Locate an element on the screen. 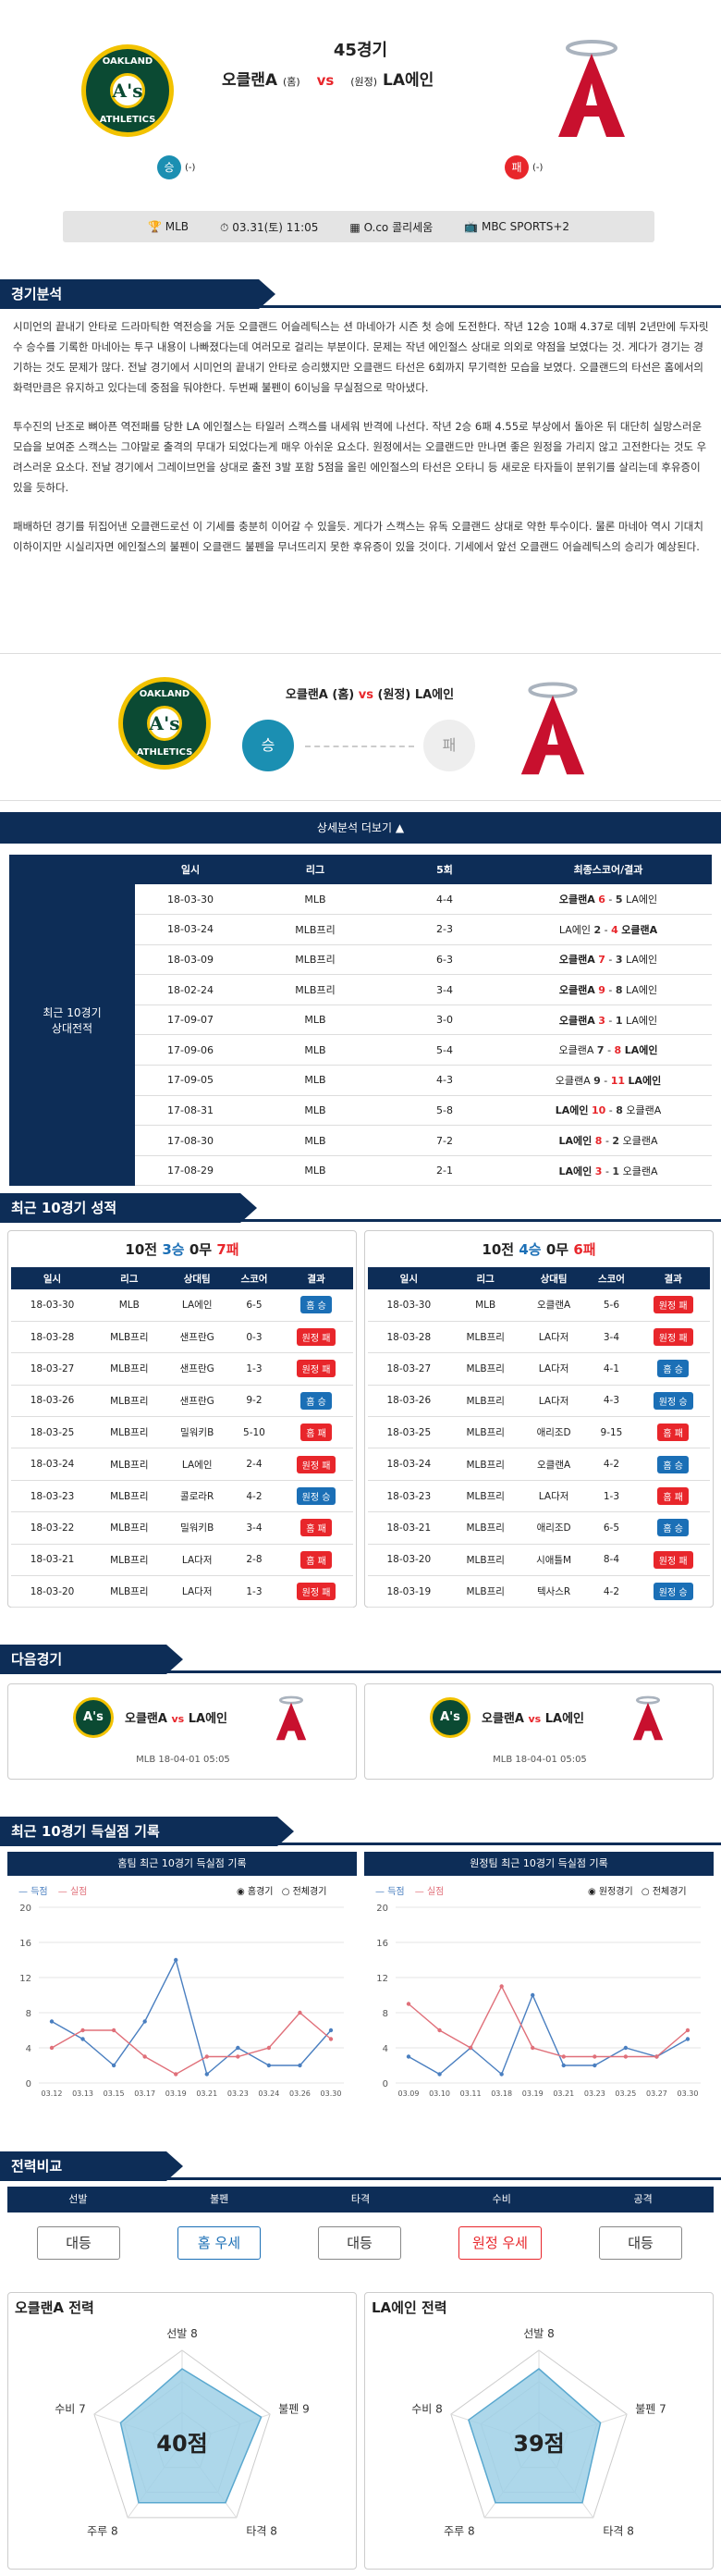  analysis-header-line is located at coordinates (360, 306).